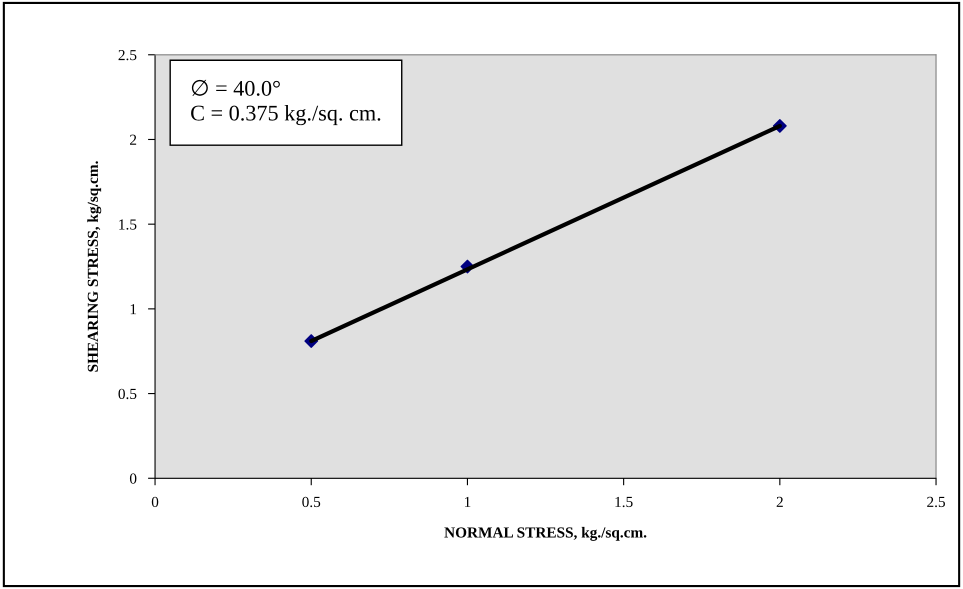 The image size is (963, 589). What do you see at coordinates (94, 266) in the screenshot?
I see `y-axis-title: SHEARING STRESS, kg/sq.cm.` at bounding box center [94, 266].